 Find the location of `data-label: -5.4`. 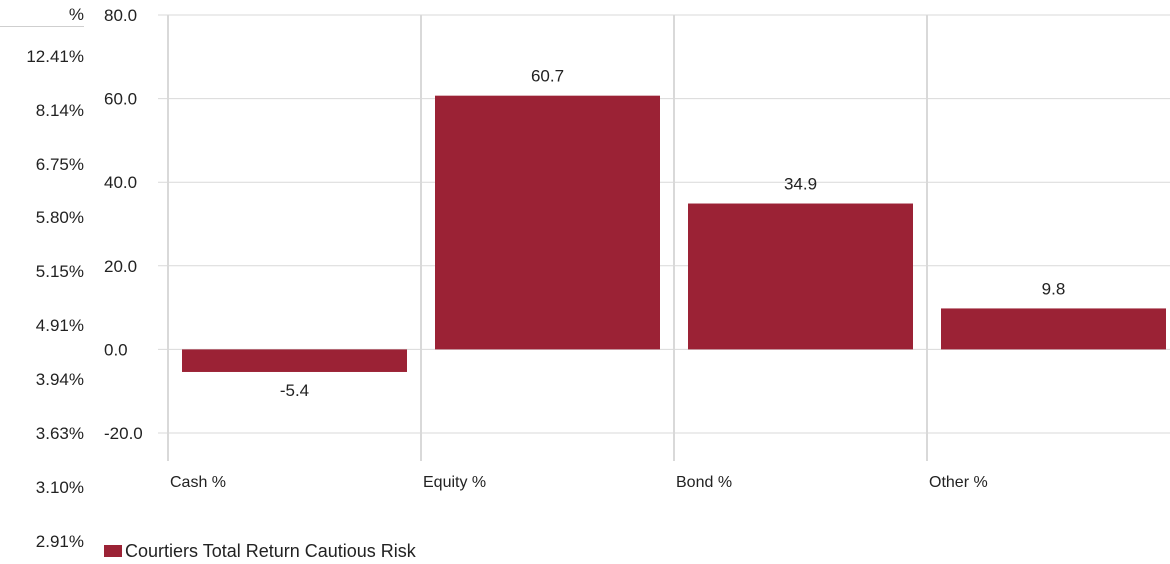

data-label: -5.4 is located at coordinates (294, 390).